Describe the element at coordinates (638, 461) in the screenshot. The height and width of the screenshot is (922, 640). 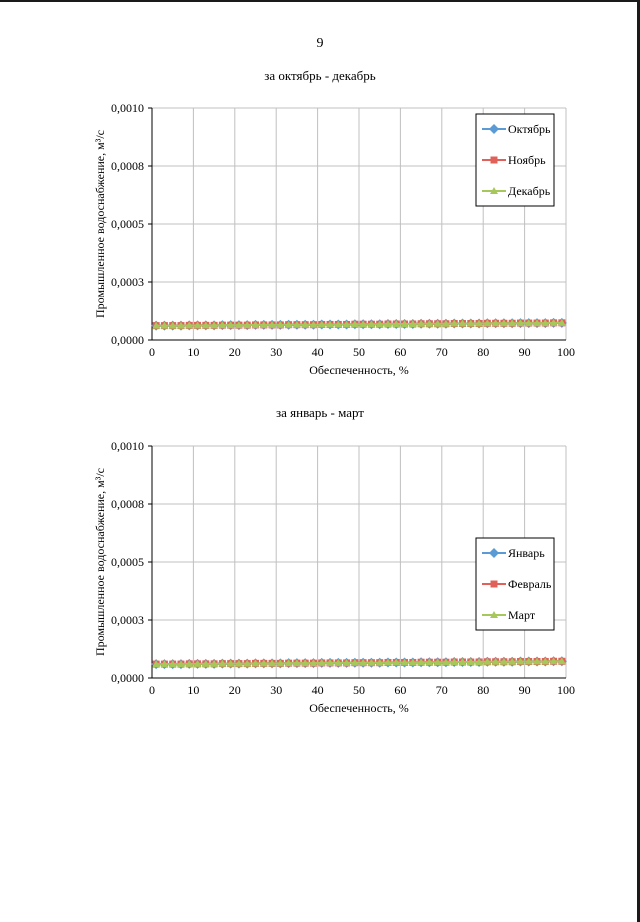
I see `scan-edge-right` at that location.